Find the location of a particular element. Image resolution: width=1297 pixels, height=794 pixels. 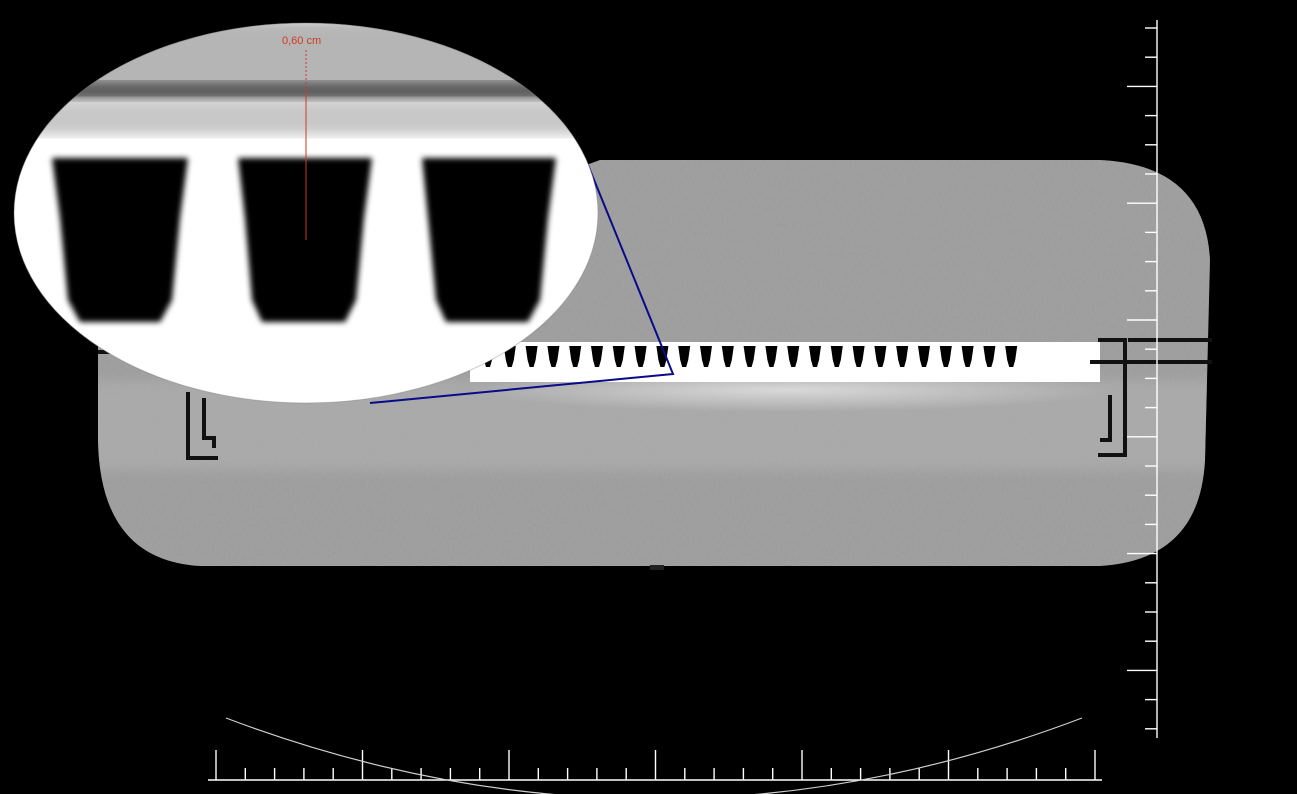

zoom-connector is located at coordinates (522, 284).